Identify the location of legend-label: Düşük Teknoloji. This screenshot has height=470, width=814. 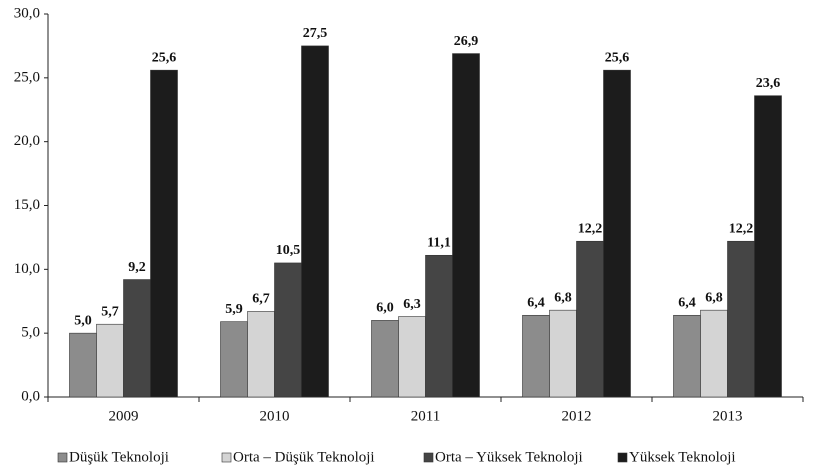
(119, 457).